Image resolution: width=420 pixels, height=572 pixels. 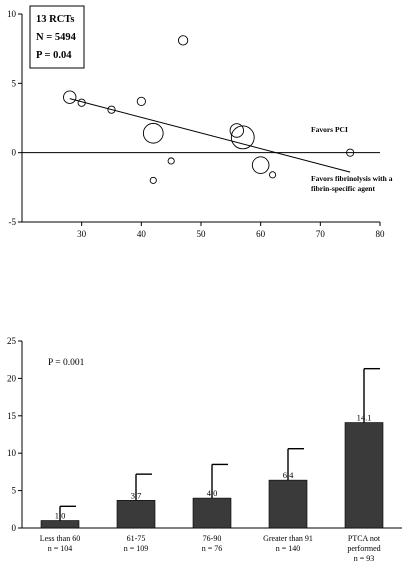 I want to click on category-label: 76-90, so click(x=212, y=538).